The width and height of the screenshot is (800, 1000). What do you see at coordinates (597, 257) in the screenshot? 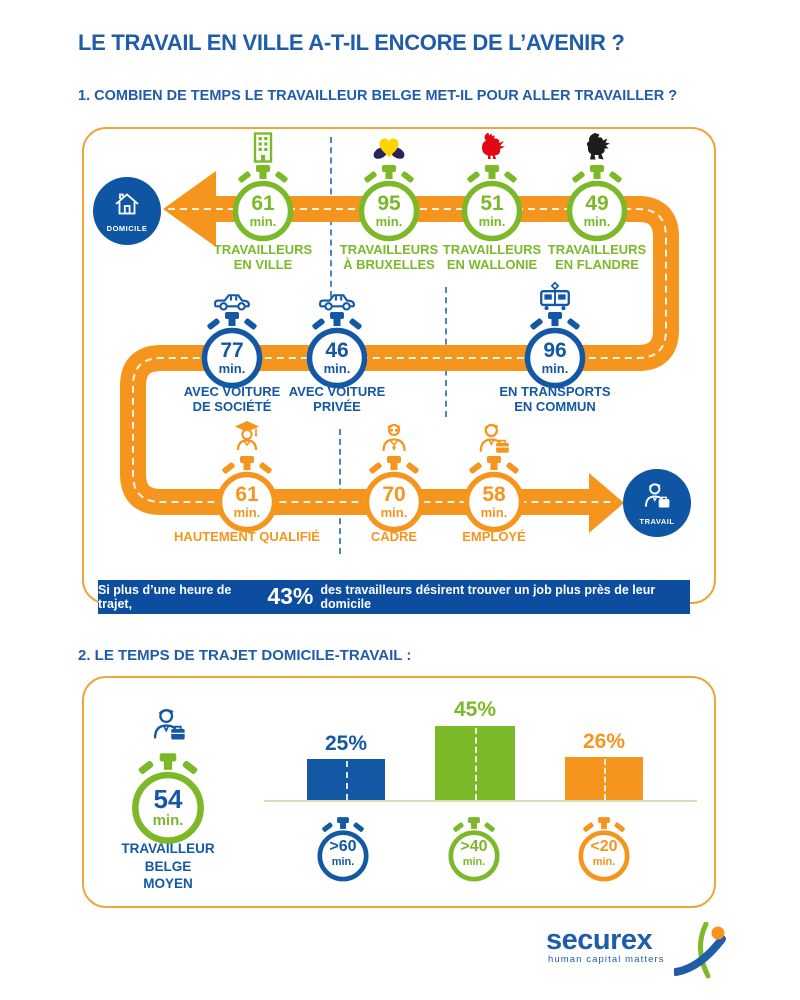
I see `label-flandre: TRAVAILLEURS EN FLANDRE` at bounding box center [597, 257].